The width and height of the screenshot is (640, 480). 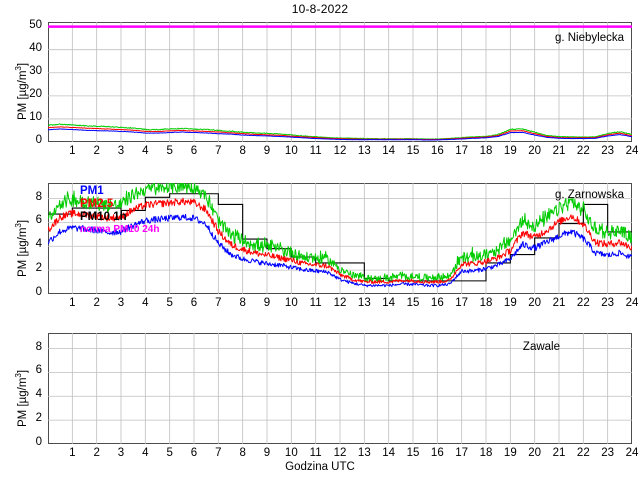 I want to click on legend-pm25: PM2.5, so click(x=97, y=204).